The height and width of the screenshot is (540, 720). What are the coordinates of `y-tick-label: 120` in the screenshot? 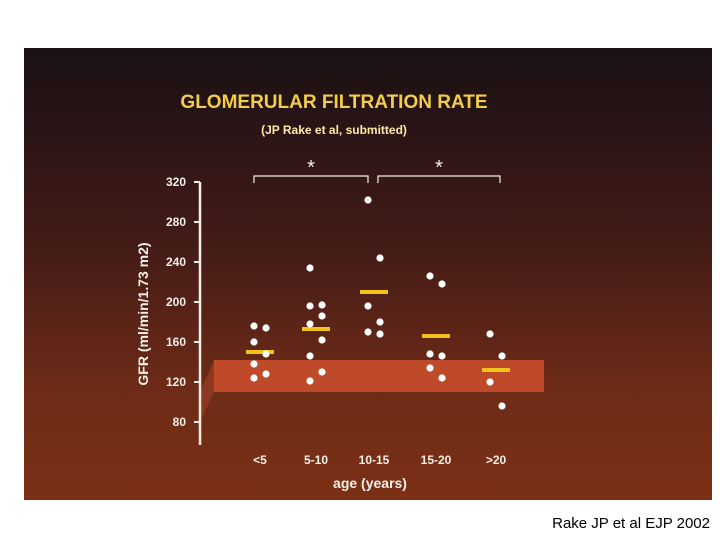 It's located at (176, 382).